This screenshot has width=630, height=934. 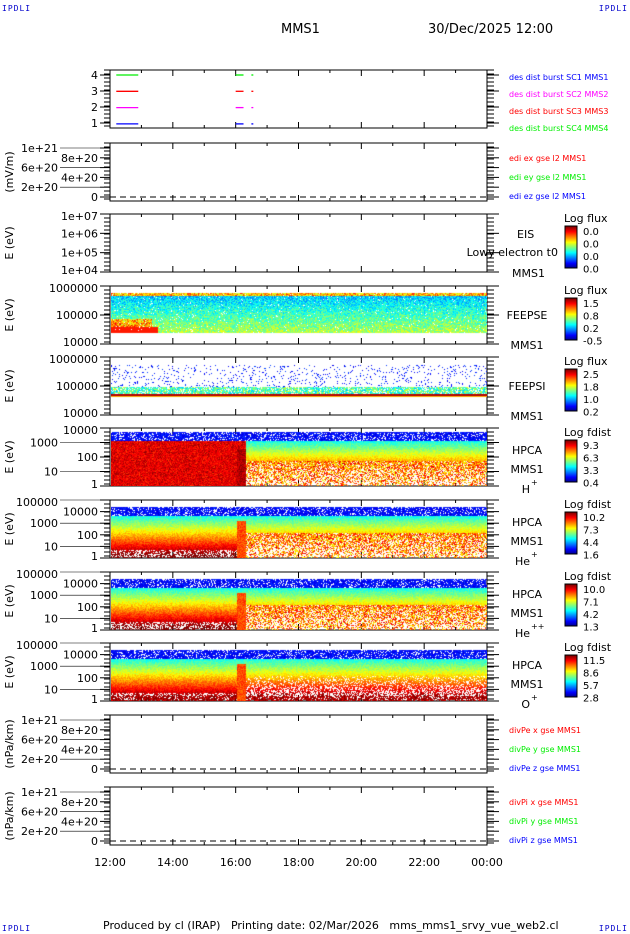 What do you see at coordinates (527, 522) in the screenshot?
I see `instrument-label: HPCA` at bounding box center [527, 522].